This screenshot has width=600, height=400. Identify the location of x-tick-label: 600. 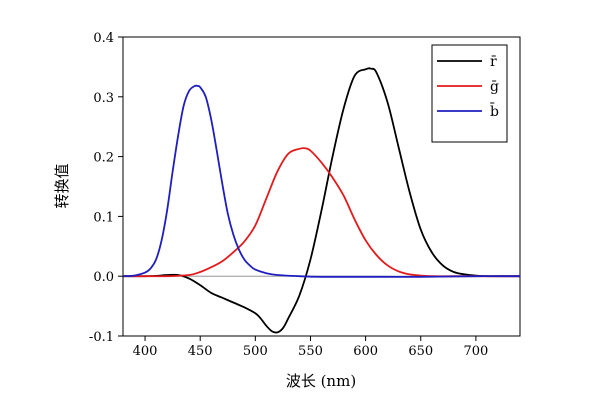
(365, 351).